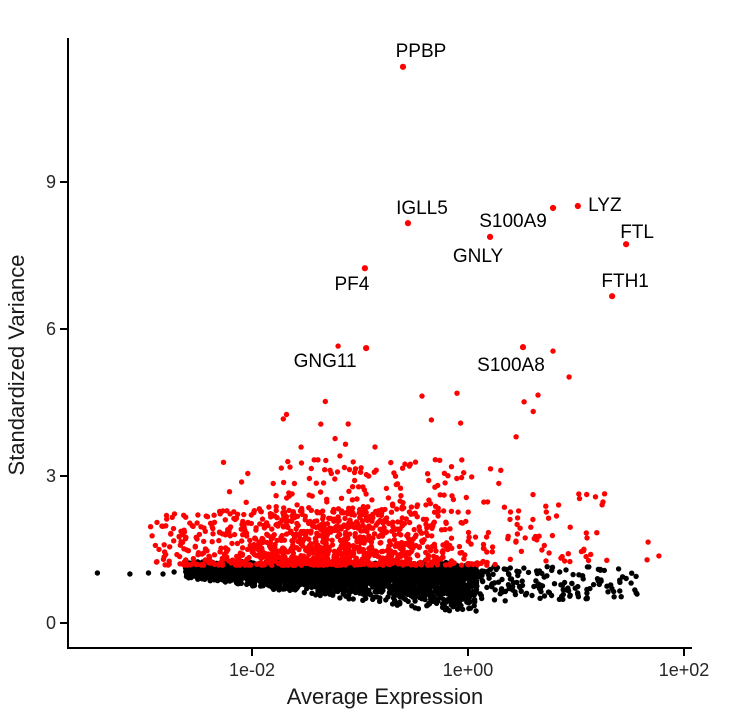  What do you see at coordinates (478, 256) in the screenshot?
I see `gene-label-gnly: GNLY` at bounding box center [478, 256].